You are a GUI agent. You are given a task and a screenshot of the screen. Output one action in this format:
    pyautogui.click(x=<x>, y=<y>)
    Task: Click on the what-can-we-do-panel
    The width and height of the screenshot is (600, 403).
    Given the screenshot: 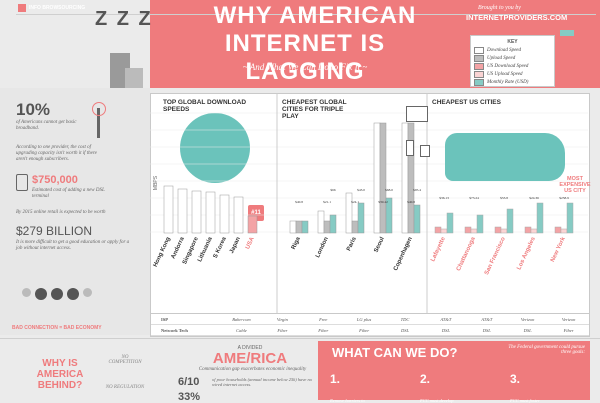 What is the action you would take?
    pyautogui.click(x=454, y=370)
    